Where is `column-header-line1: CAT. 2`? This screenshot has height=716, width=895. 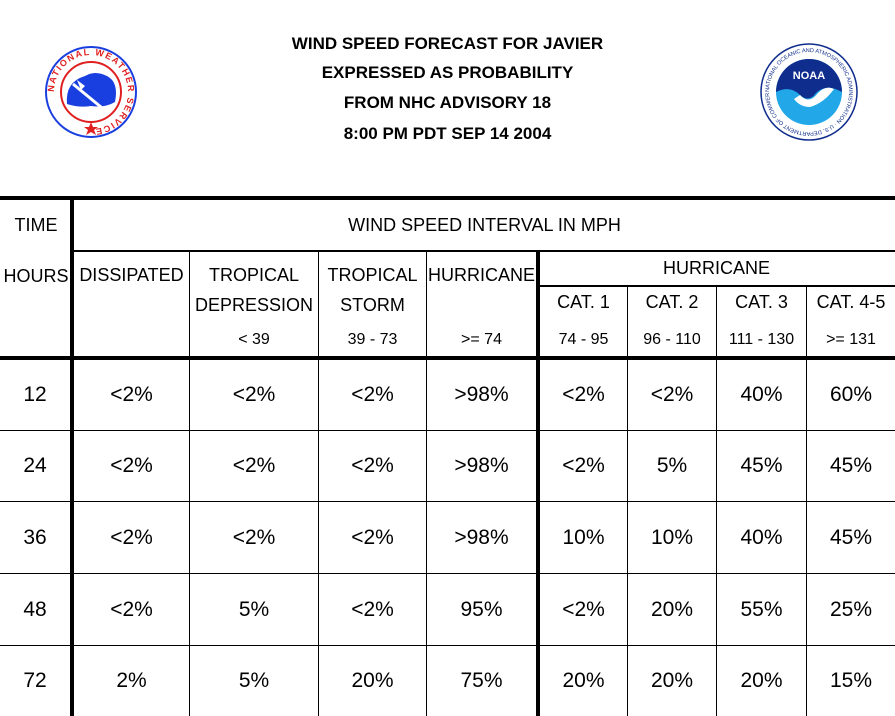
column-header-line1: CAT. 2 is located at coordinates (672, 301).